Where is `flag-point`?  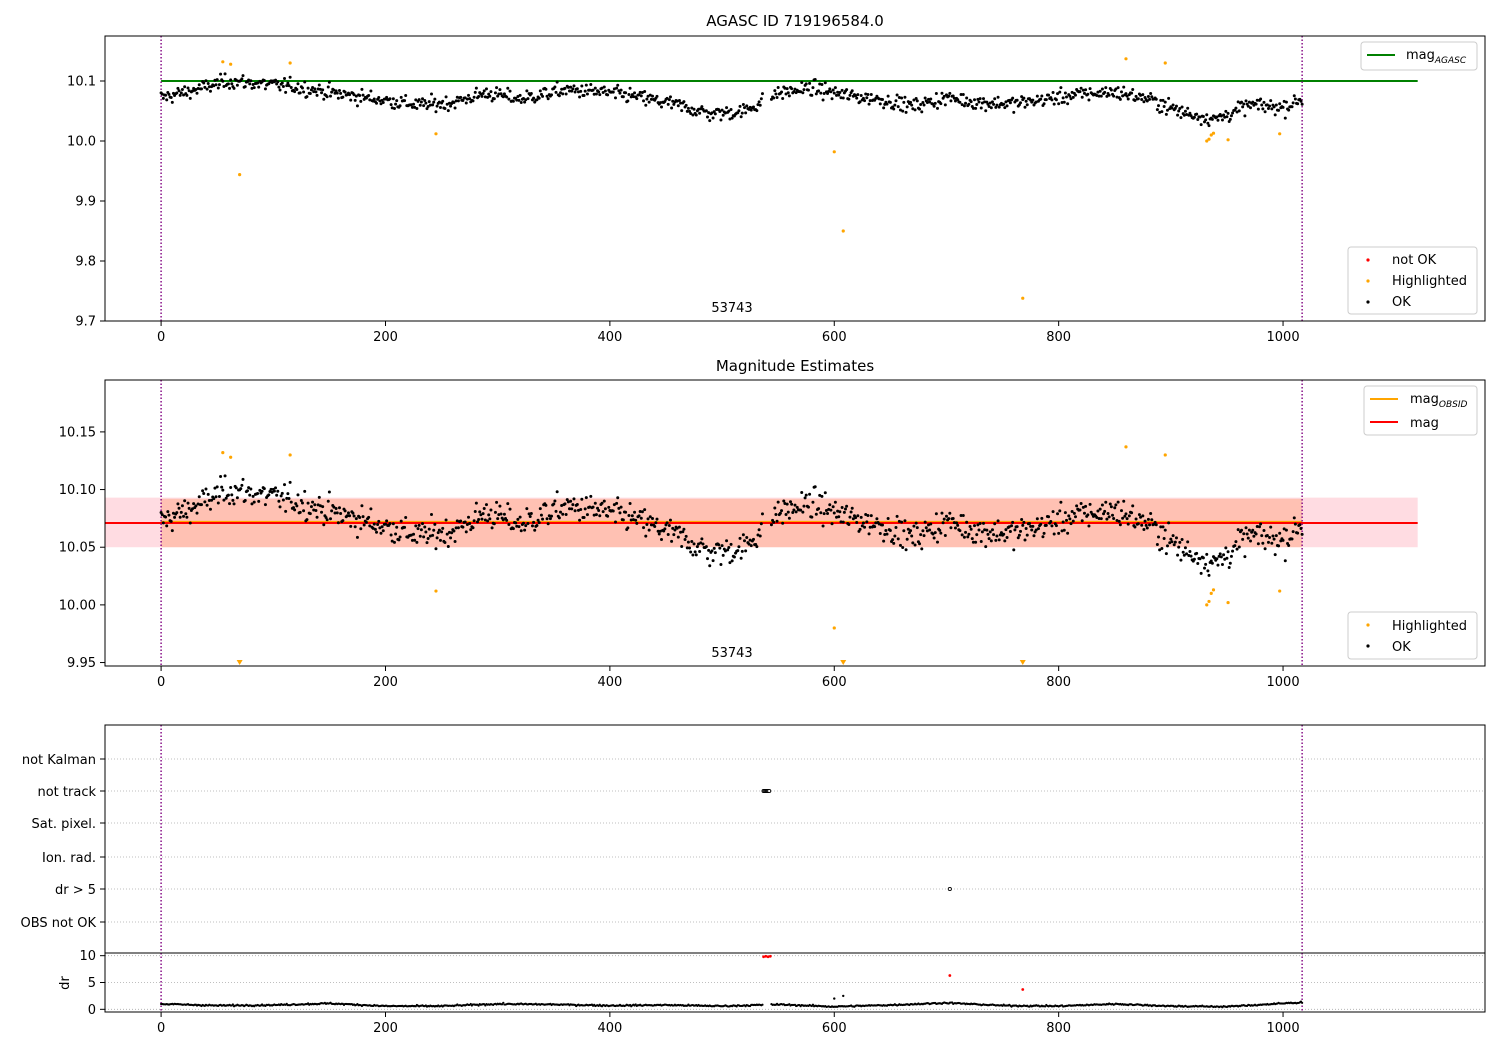 flag-point is located at coordinates (769, 791).